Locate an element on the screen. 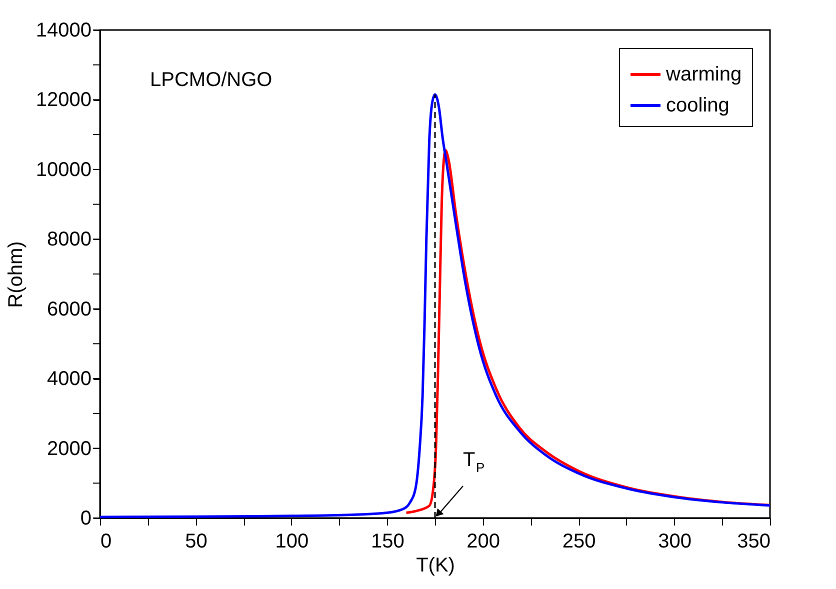  y-tick-label: 0 is located at coordinates (86, 519).